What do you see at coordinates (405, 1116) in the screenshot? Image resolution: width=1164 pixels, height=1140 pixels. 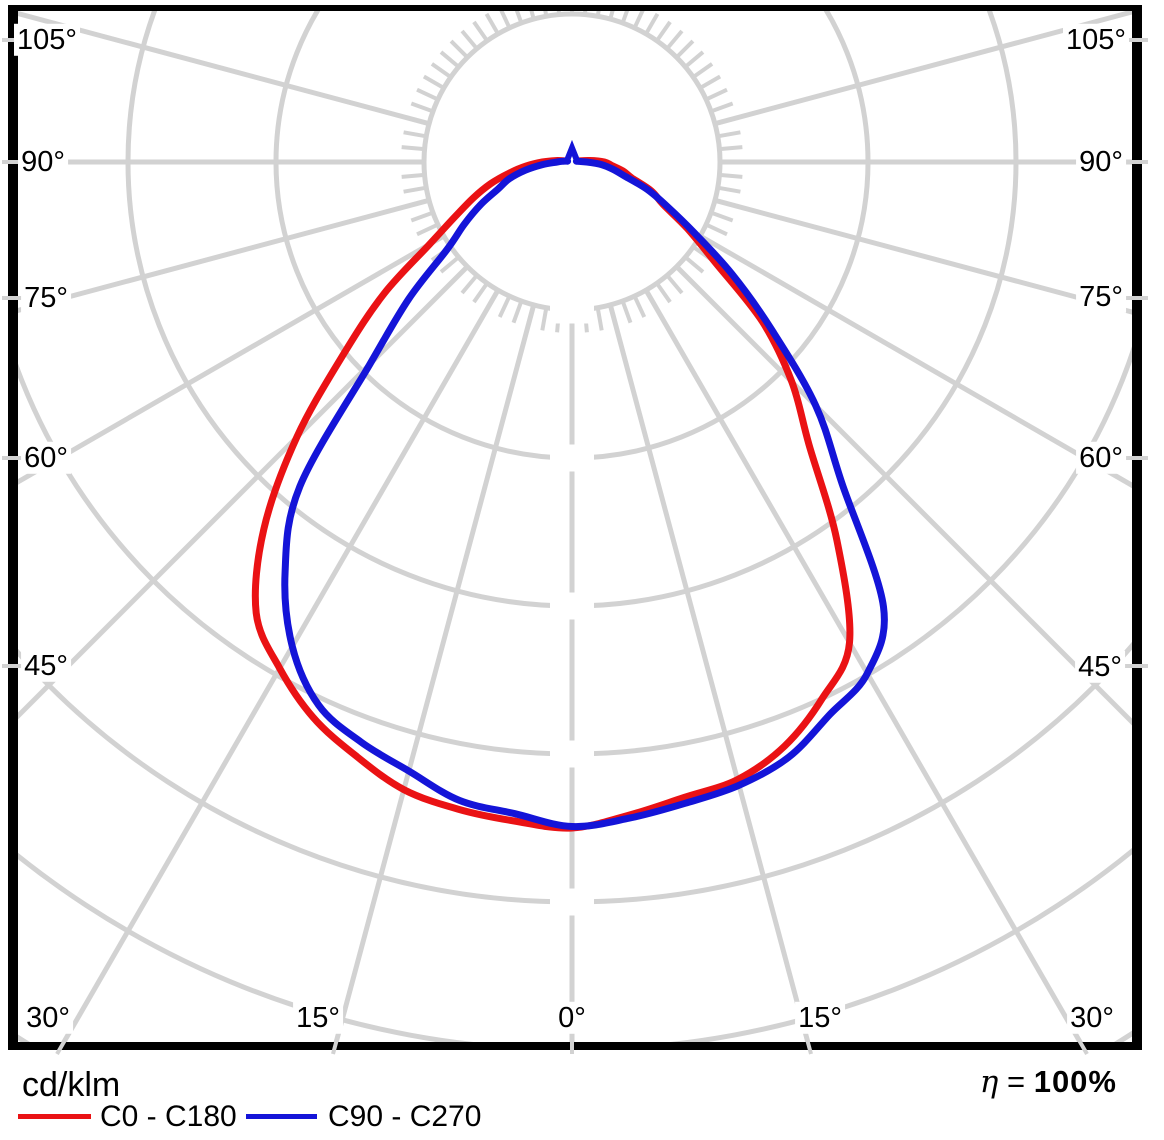 I see `legend-label-1: C90 - C270` at bounding box center [405, 1116].